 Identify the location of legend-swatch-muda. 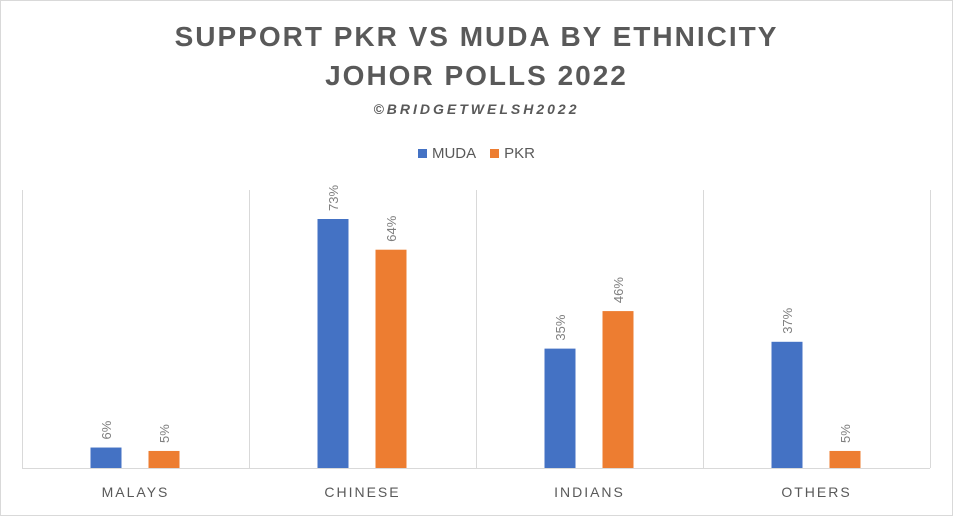
(422, 153).